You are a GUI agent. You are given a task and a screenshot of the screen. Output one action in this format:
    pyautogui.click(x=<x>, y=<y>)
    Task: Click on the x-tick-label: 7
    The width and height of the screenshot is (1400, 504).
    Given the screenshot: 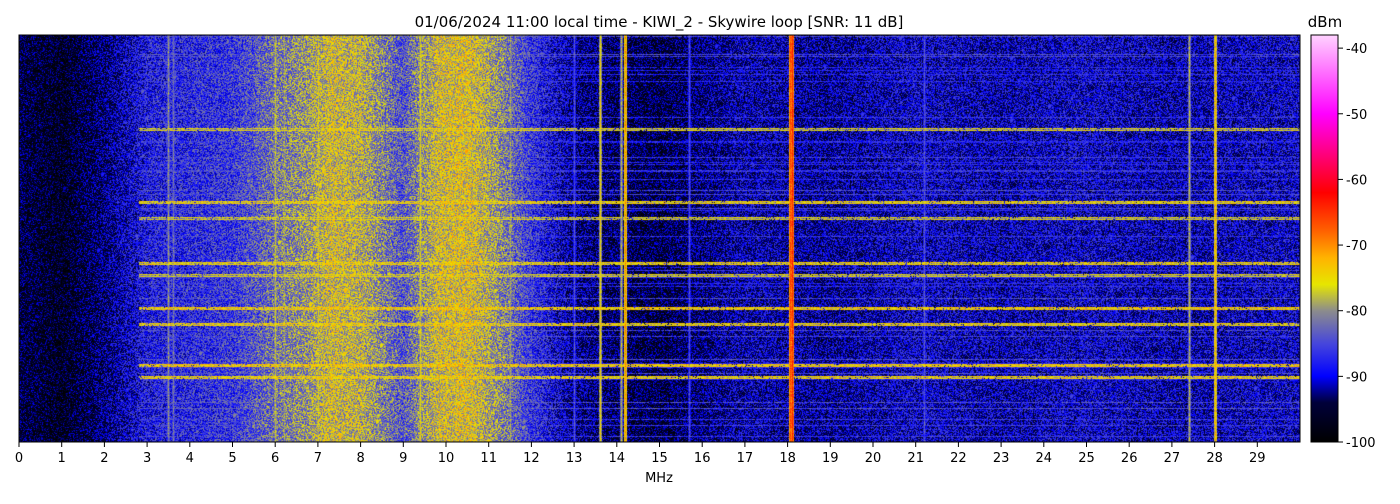 What is the action you would take?
    pyautogui.click(x=318, y=458)
    